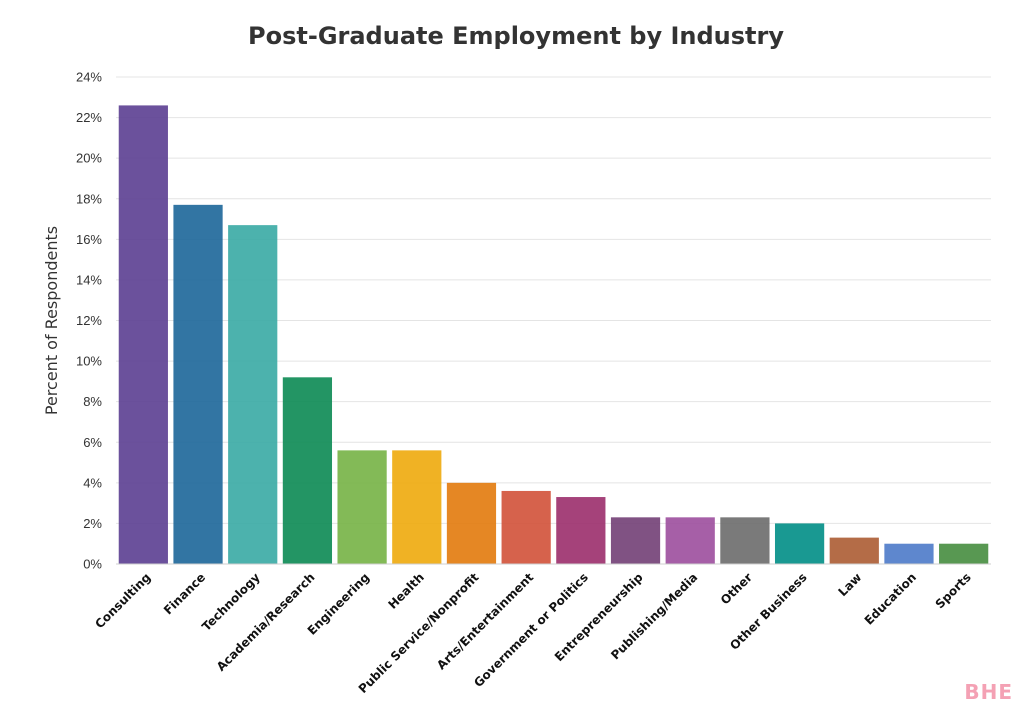 The width and height of the screenshot is (1031, 718). I want to click on y-tick-label: 16%, so click(89, 239).